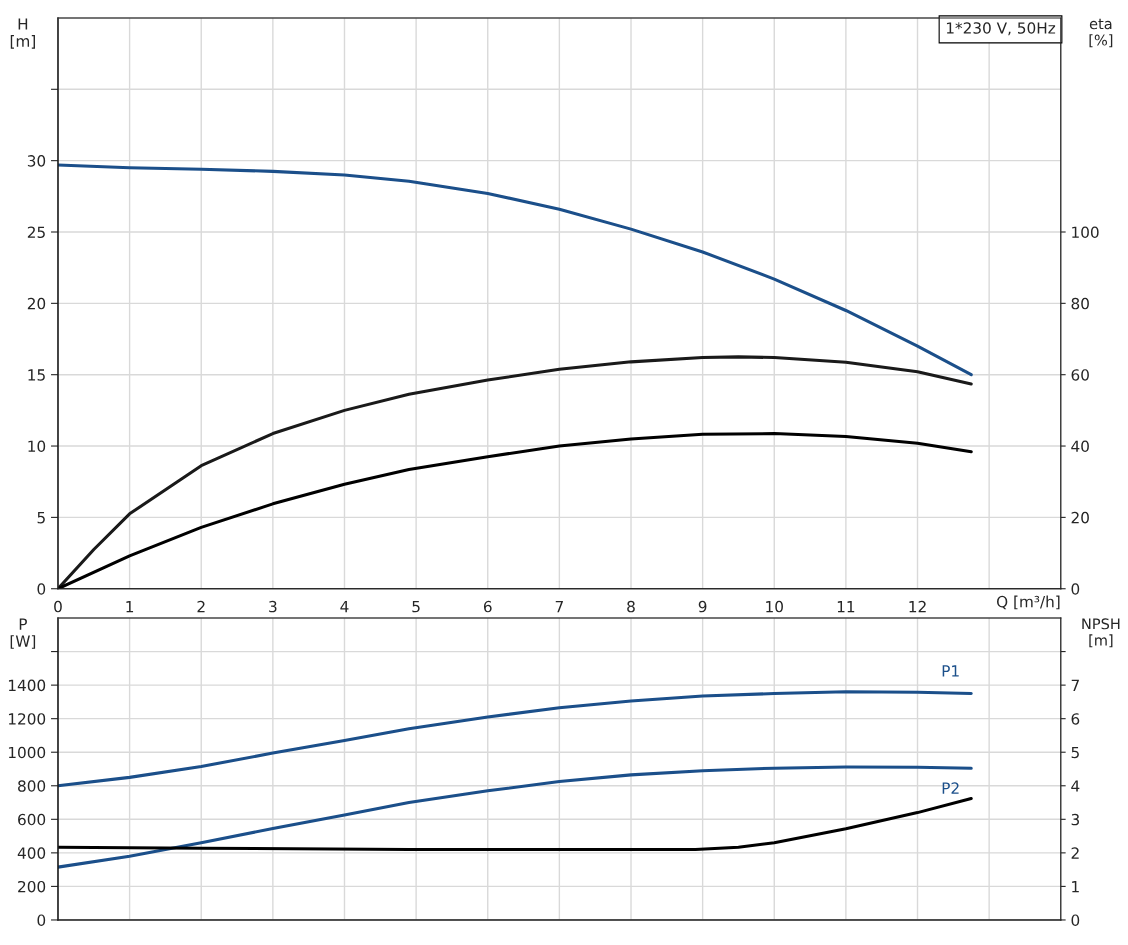 The width and height of the screenshot is (1128, 945). I want to click on y2-tick-label: 6, so click(1075, 719).